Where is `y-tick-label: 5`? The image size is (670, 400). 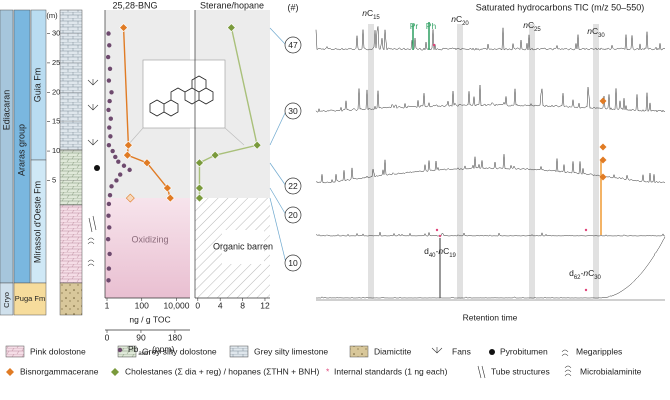 y-tick-label: 5 is located at coordinates (54, 179).